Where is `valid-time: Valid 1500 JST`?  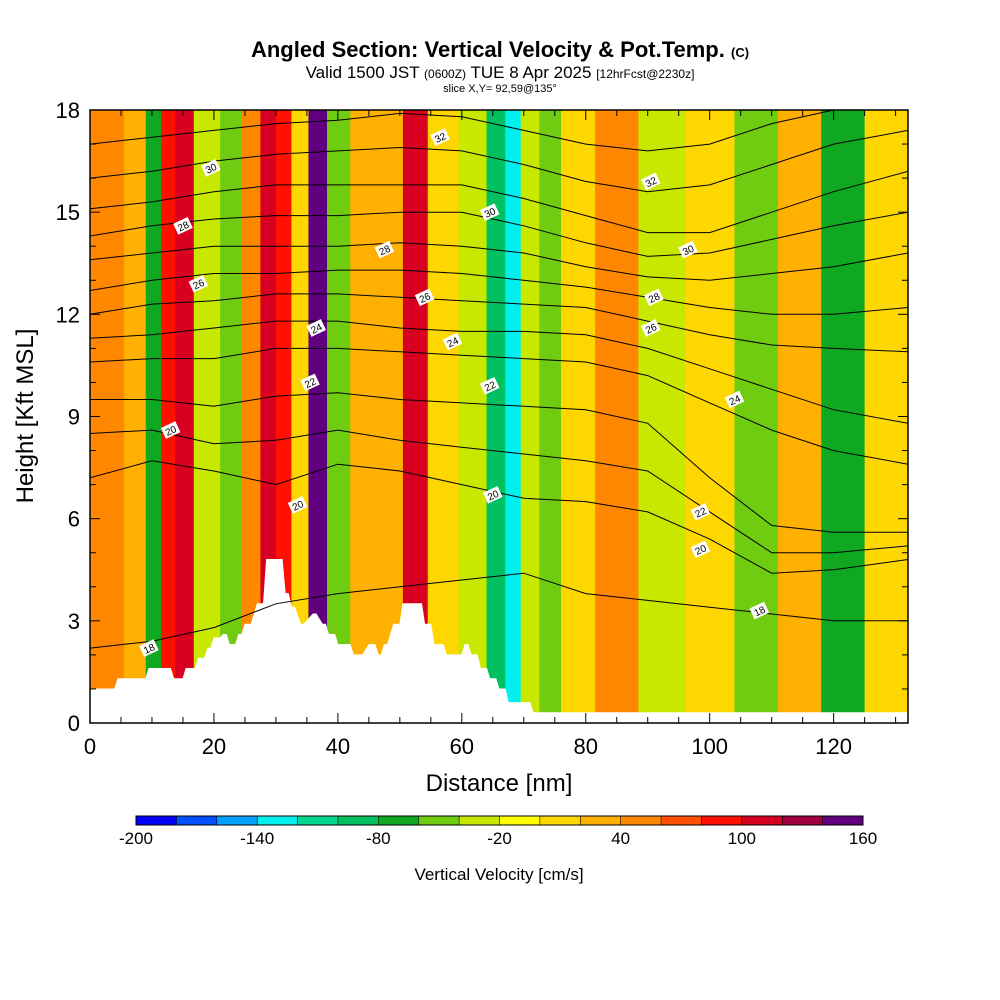
valid-time: Valid 1500 JST is located at coordinates (362, 72).